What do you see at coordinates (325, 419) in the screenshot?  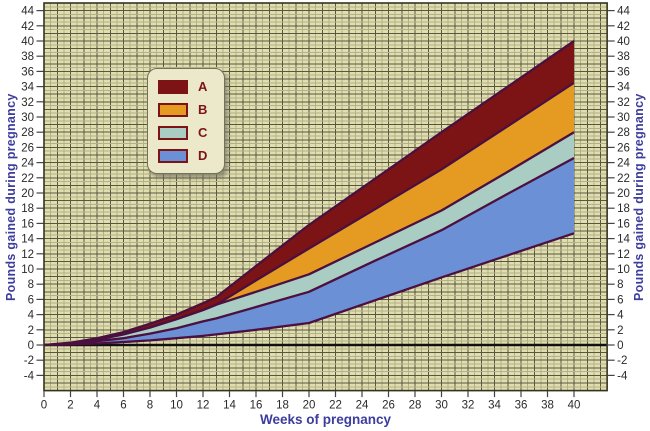 I see `x-axis-title: Weeks of pregnancy` at bounding box center [325, 419].